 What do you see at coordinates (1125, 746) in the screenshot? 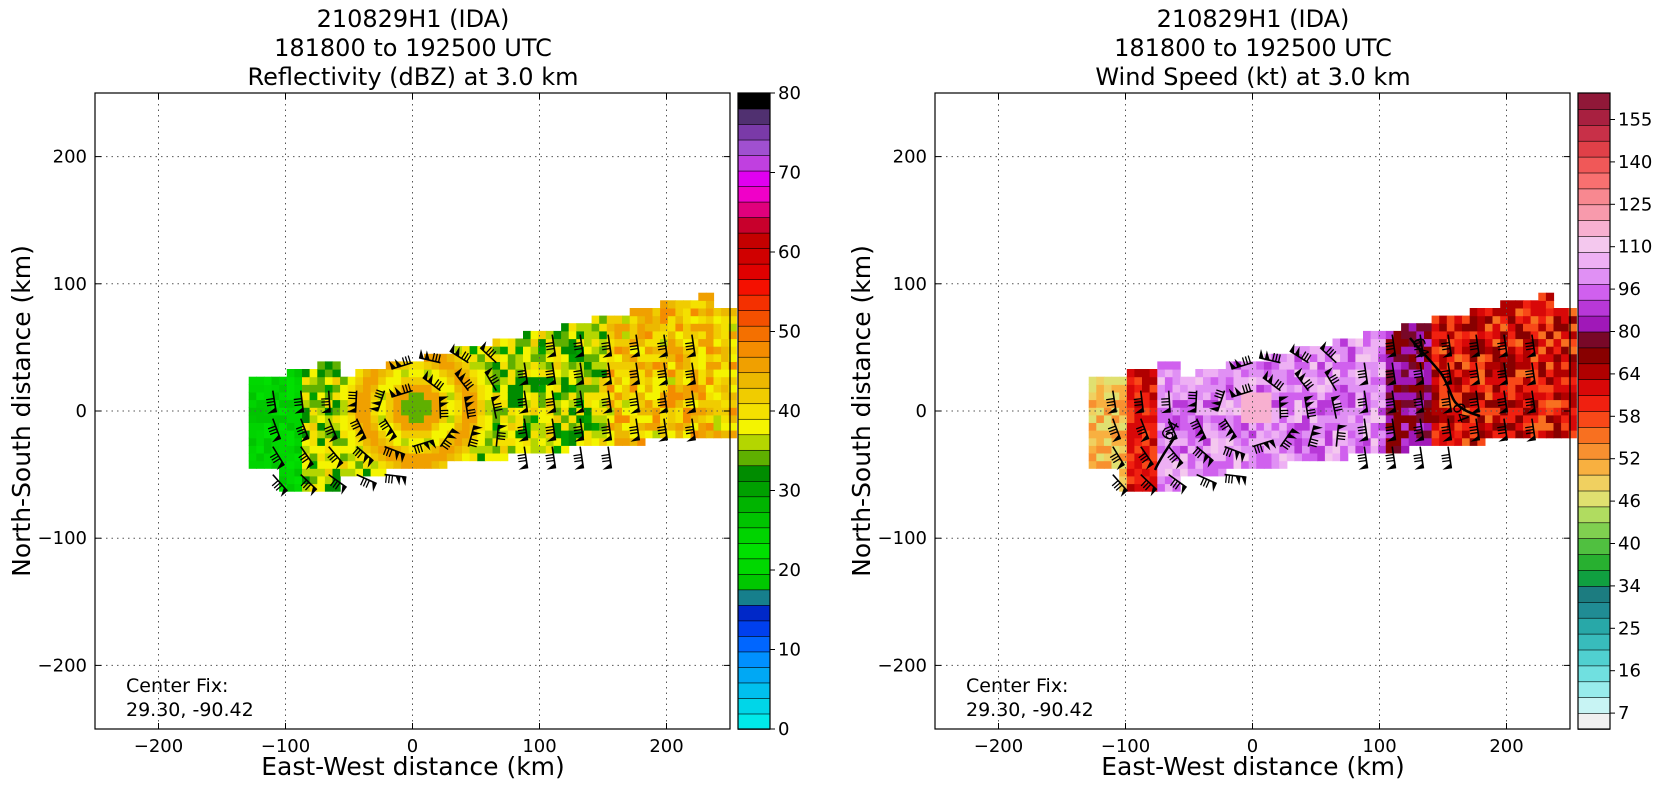
I see `x-tick-label: −100` at bounding box center [1125, 746].